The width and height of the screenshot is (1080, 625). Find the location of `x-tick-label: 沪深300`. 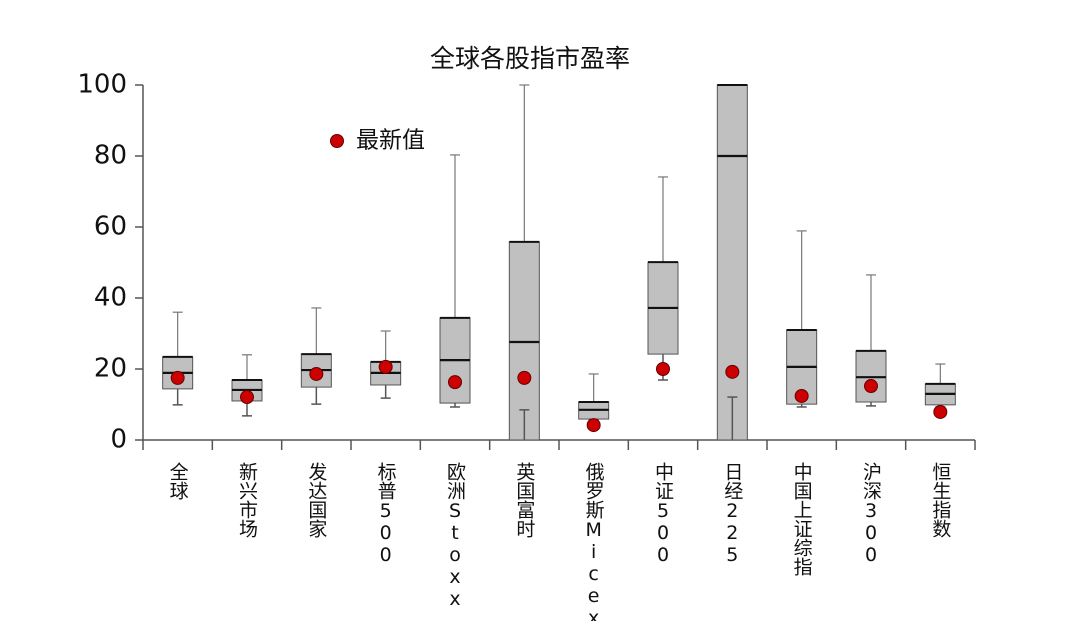

x-tick-label: 沪深300 is located at coordinates (871, 514).